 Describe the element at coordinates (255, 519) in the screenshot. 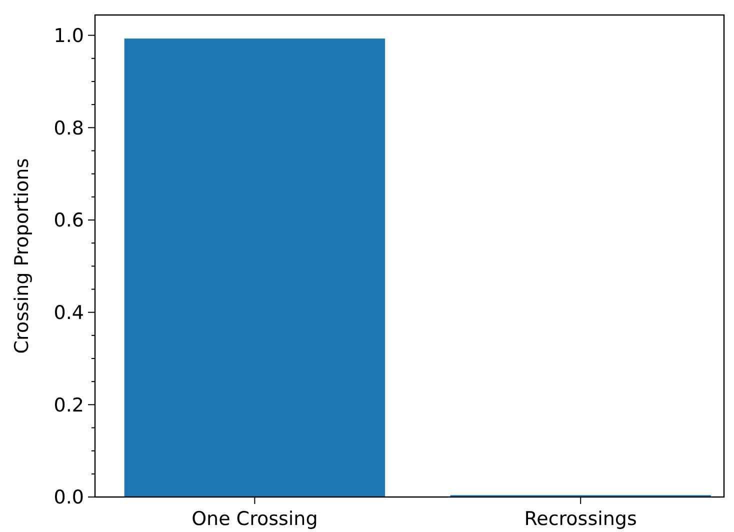

I see `x-tick-label: One Crossing` at that location.